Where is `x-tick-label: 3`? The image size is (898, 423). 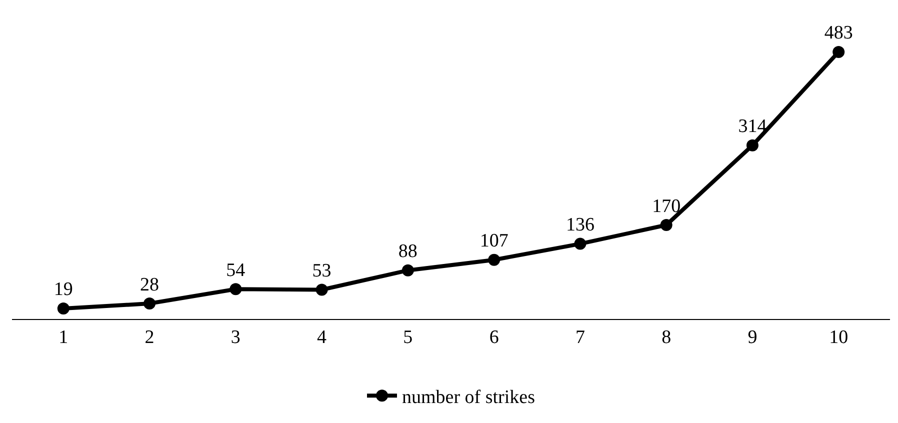 x-tick-label: 3 is located at coordinates (235, 337).